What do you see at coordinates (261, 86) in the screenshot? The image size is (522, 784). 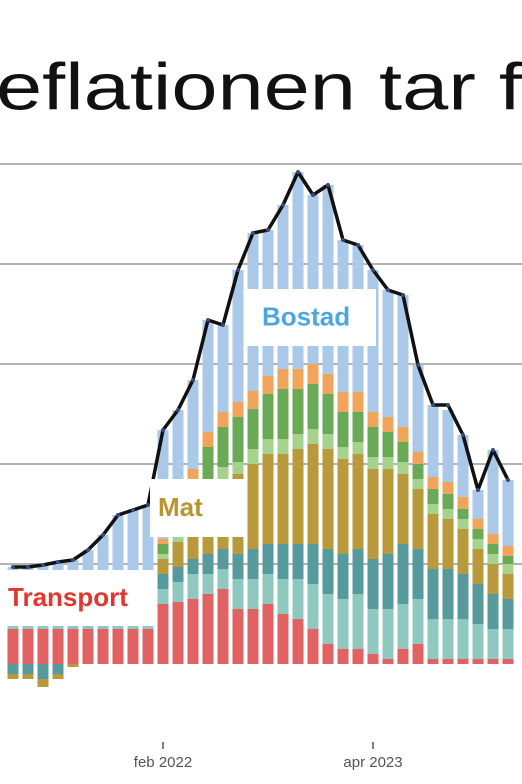 I see `chart-title: eflationen tar f` at bounding box center [261, 86].